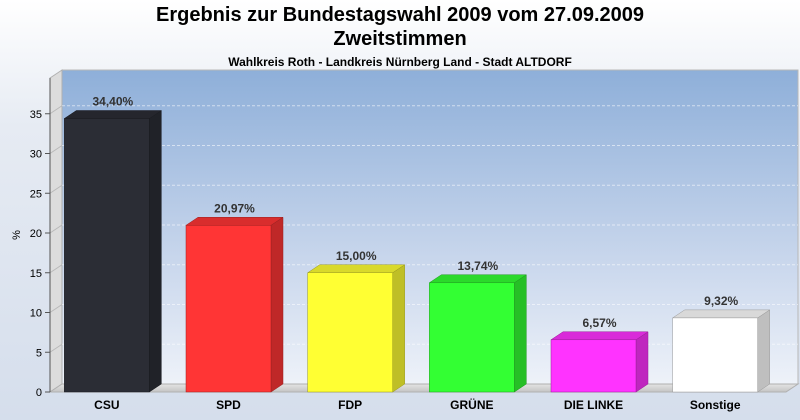 The height and width of the screenshot is (420, 800). Describe the element at coordinates (417, 404) in the screenshot. I see `x-axis: CSU SPD FDP GRÜNE DIE LINKE Sonstige` at that location.